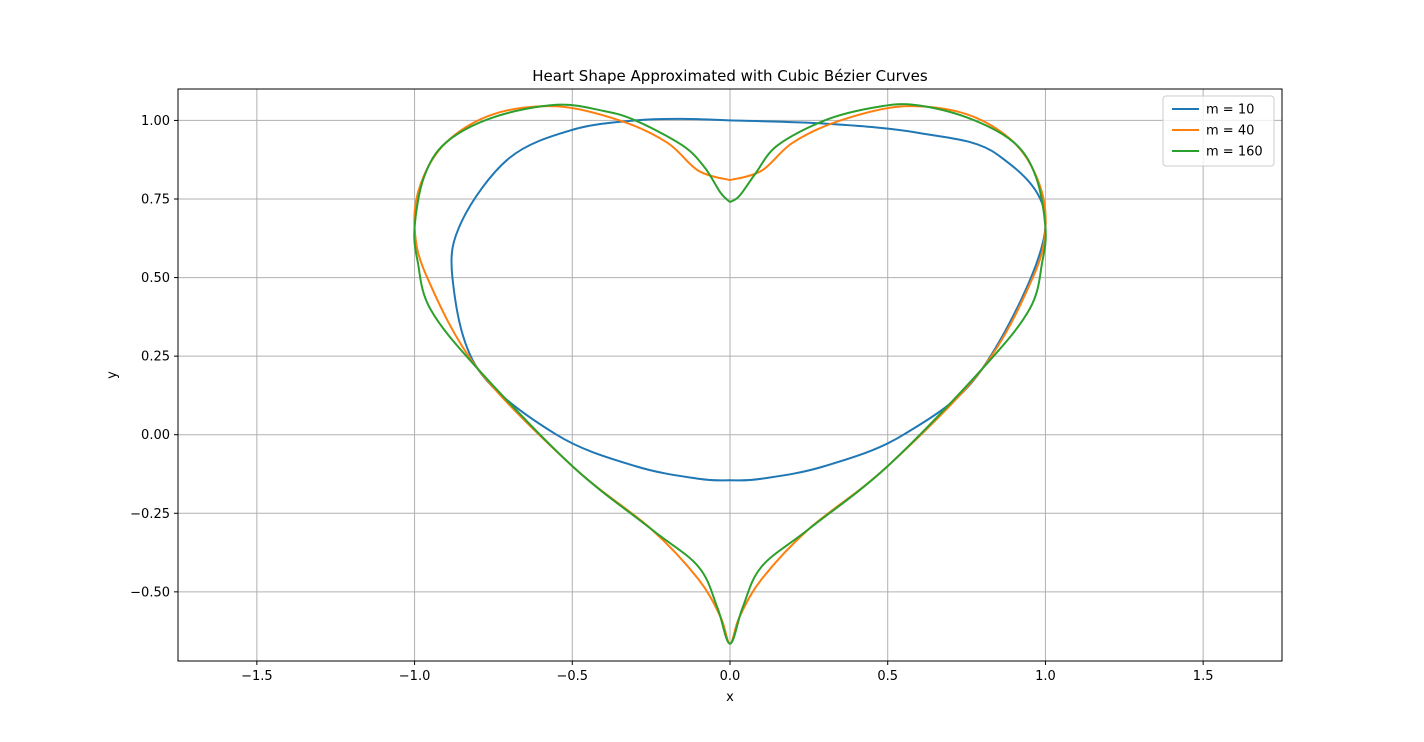 This screenshot has height=742, width=1424. I want to click on legend-label: m = 10, so click(1230, 110).